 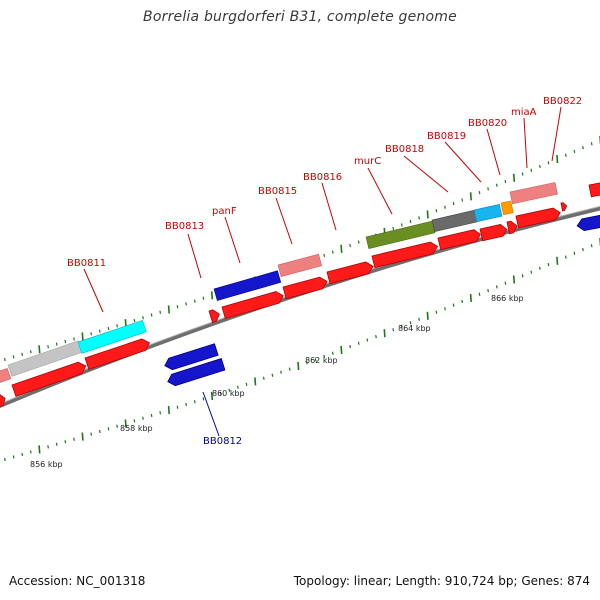 I want to click on gene-arrow-small, so click(x=214, y=315).